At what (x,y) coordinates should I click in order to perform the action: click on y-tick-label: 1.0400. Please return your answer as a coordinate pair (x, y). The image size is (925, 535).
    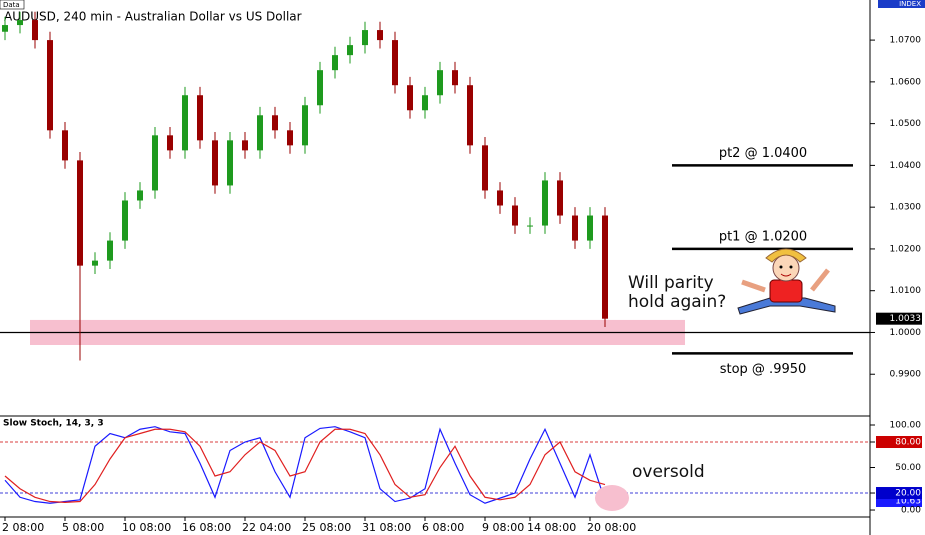
    Looking at the image, I should click on (906, 166).